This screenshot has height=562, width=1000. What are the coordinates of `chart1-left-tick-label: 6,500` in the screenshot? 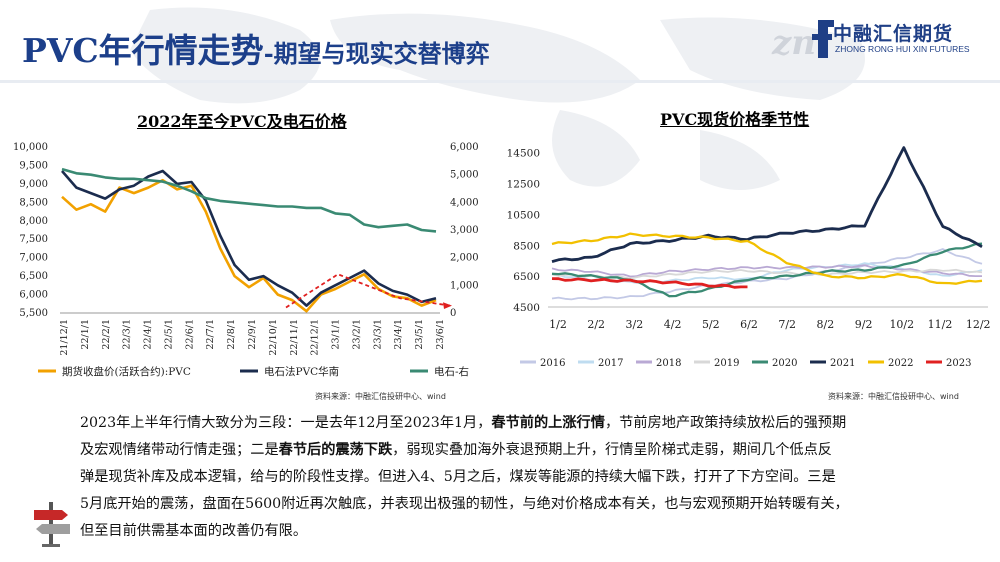 It's located at (33, 276).